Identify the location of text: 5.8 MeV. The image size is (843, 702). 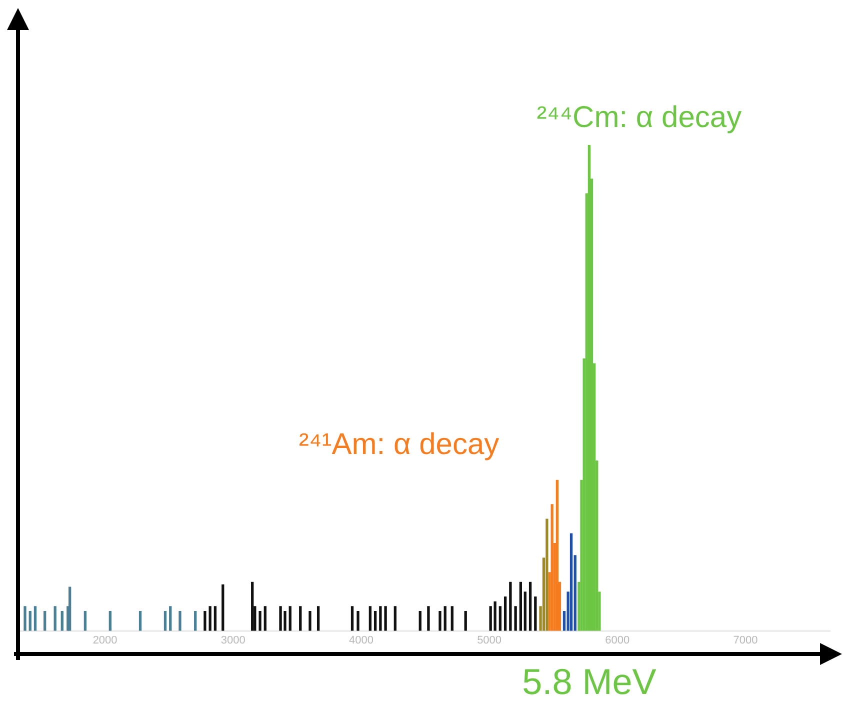
(589, 681).